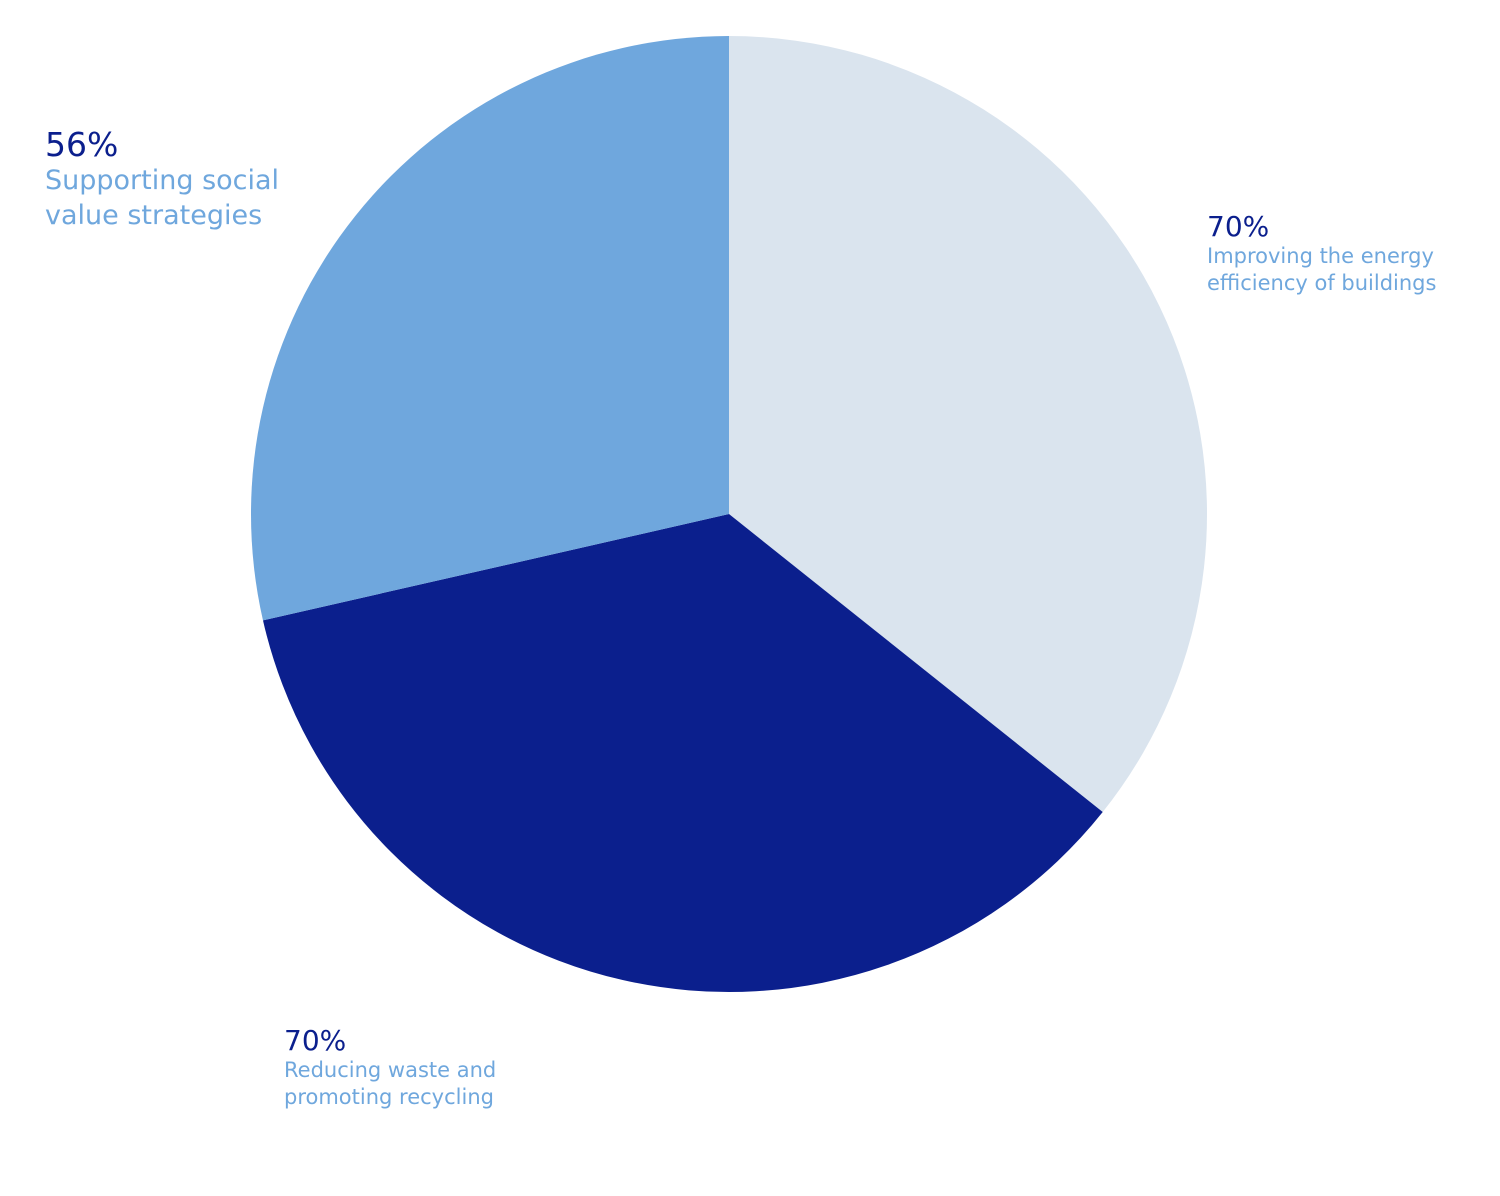  What do you see at coordinates (154, 216) in the screenshot?
I see `slice-category-label: value strategies` at bounding box center [154, 216].